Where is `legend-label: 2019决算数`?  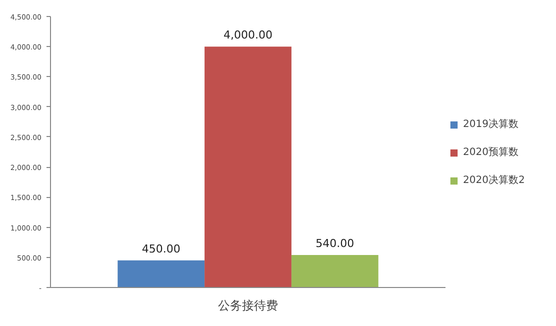 legend-label: 2019决算数 is located at coordinates (490, 124).